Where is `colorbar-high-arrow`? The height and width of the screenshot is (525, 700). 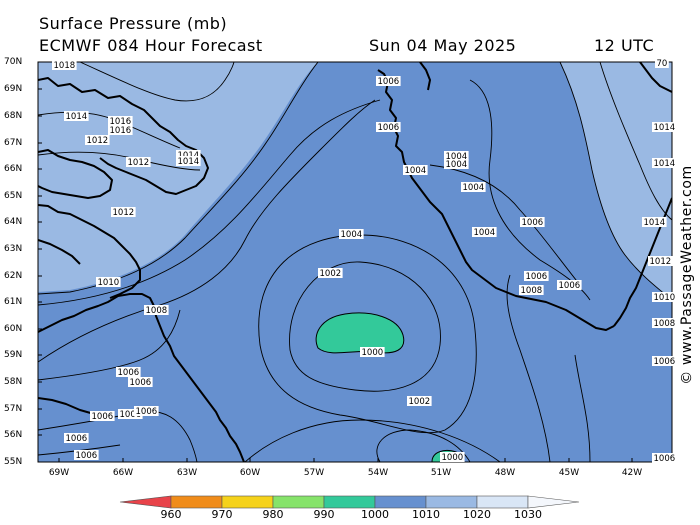
colorbar-high-arrow is located at coordinates (553, 502).